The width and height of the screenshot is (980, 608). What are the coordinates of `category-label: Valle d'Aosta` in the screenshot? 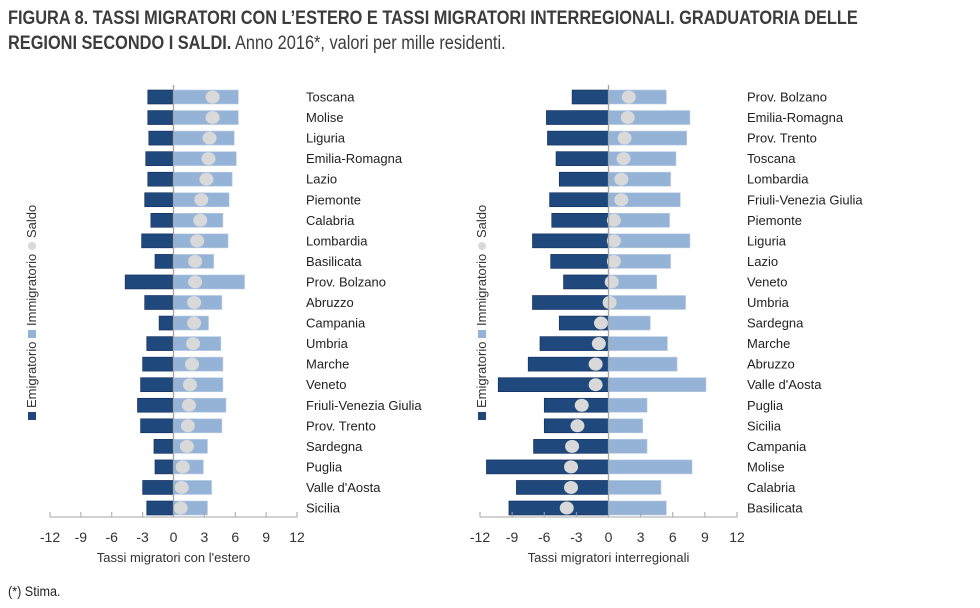 It's located at (784, 384).